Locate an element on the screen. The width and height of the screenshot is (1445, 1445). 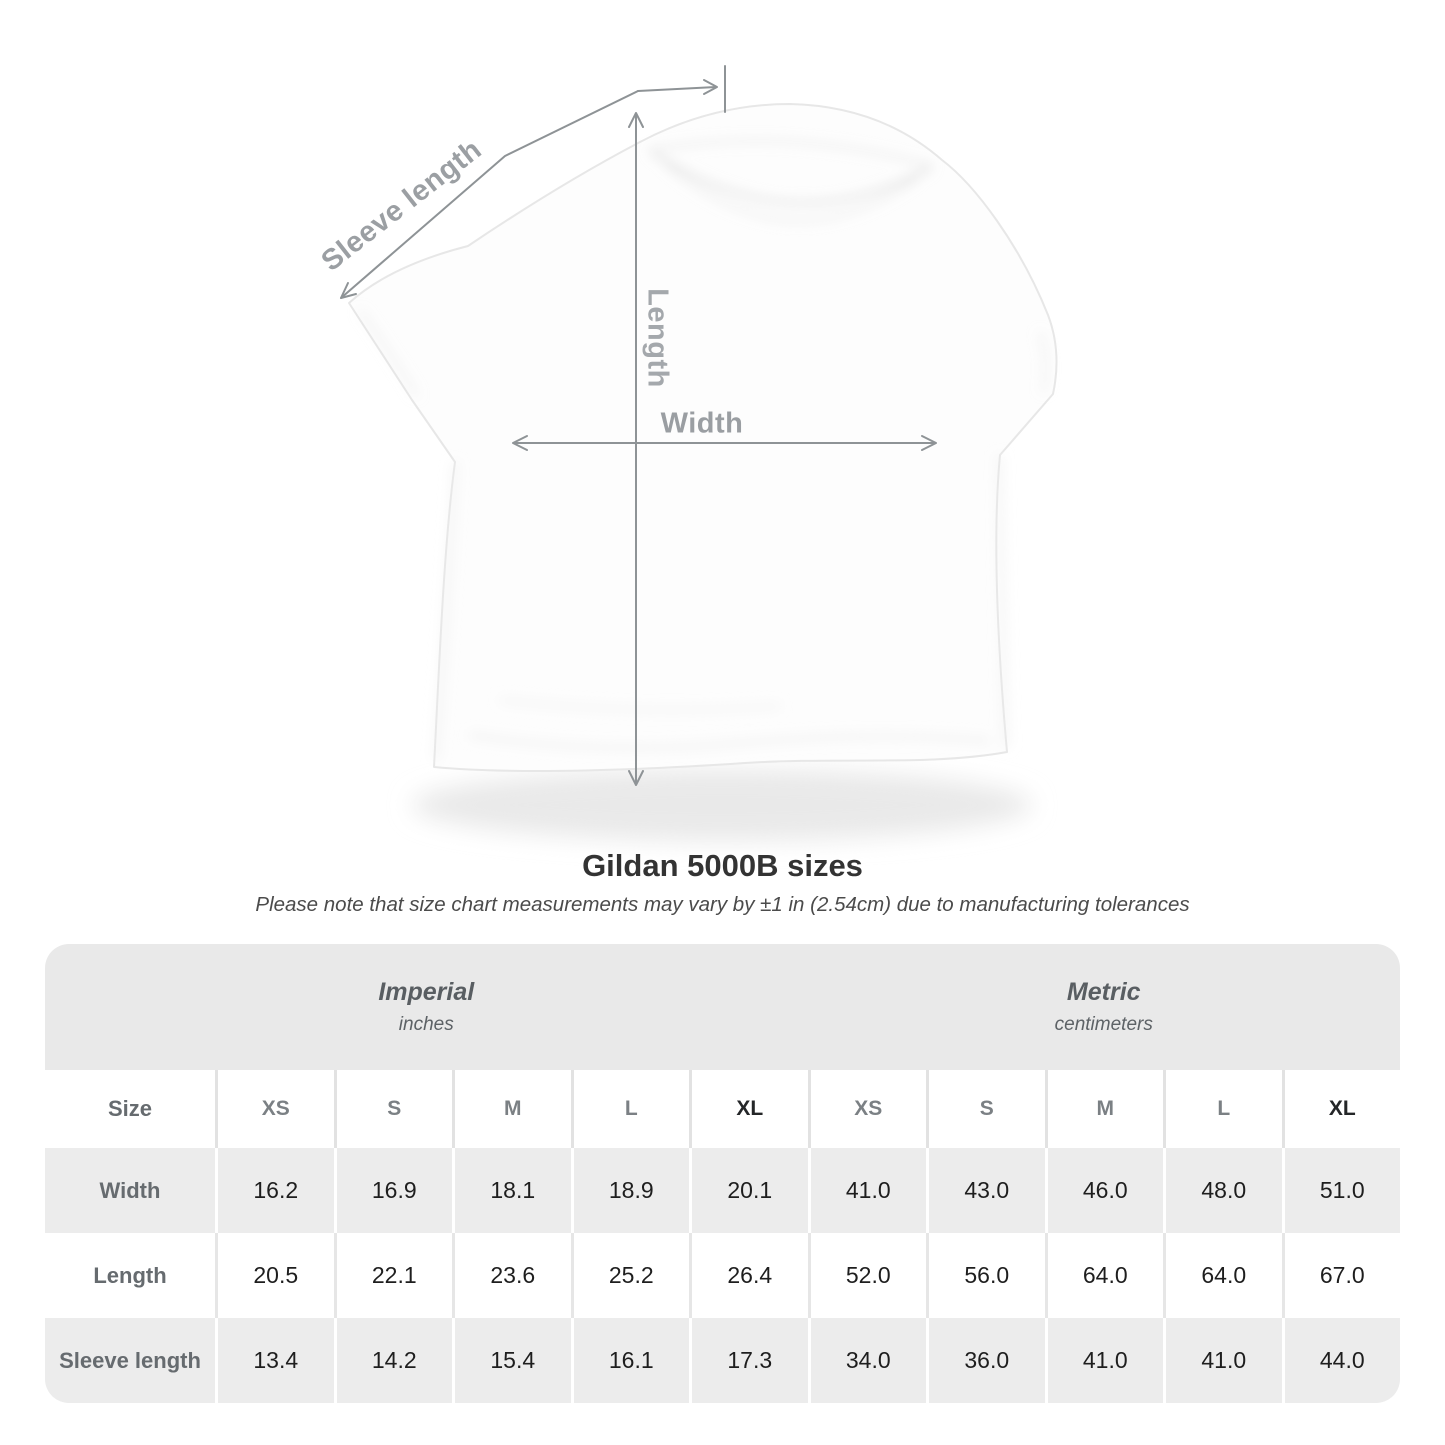
size-col-header-metric-l: L is located at coordinates (1222, 1109).